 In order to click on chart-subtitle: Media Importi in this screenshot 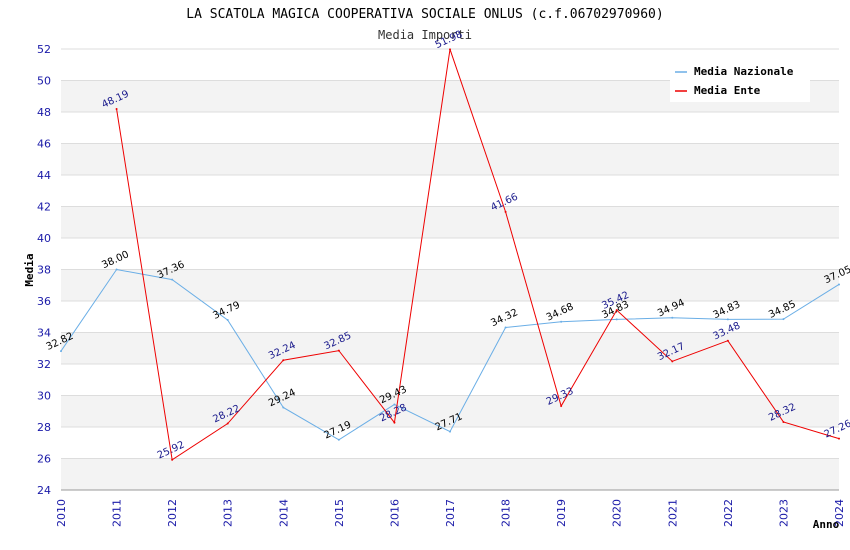, I will do `click(425, 35)`.